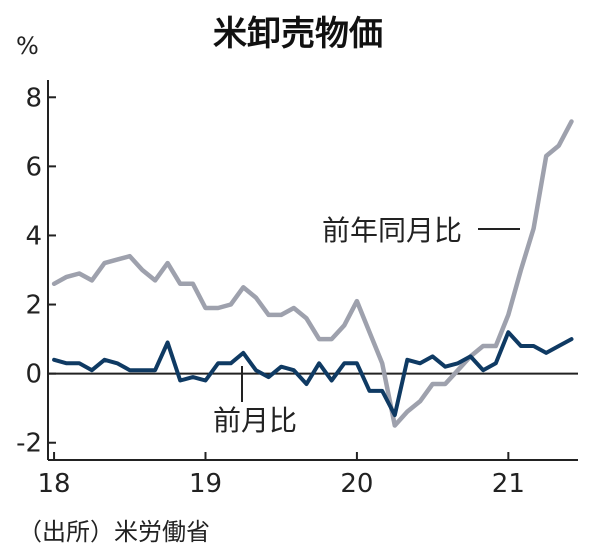 Image resolution: width=596 pixels, height=560 pixels. I want to click on y-tick-label: -2, so click(29, 444).